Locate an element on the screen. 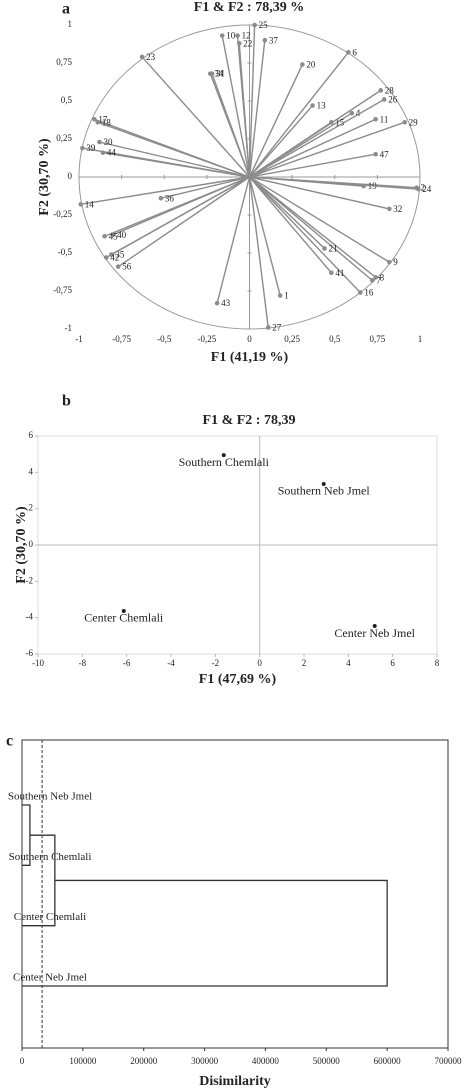 Image resolution: width=474 pixels, height=1091 pixels. vector-label: 18 is located at coordinates (107, 122).